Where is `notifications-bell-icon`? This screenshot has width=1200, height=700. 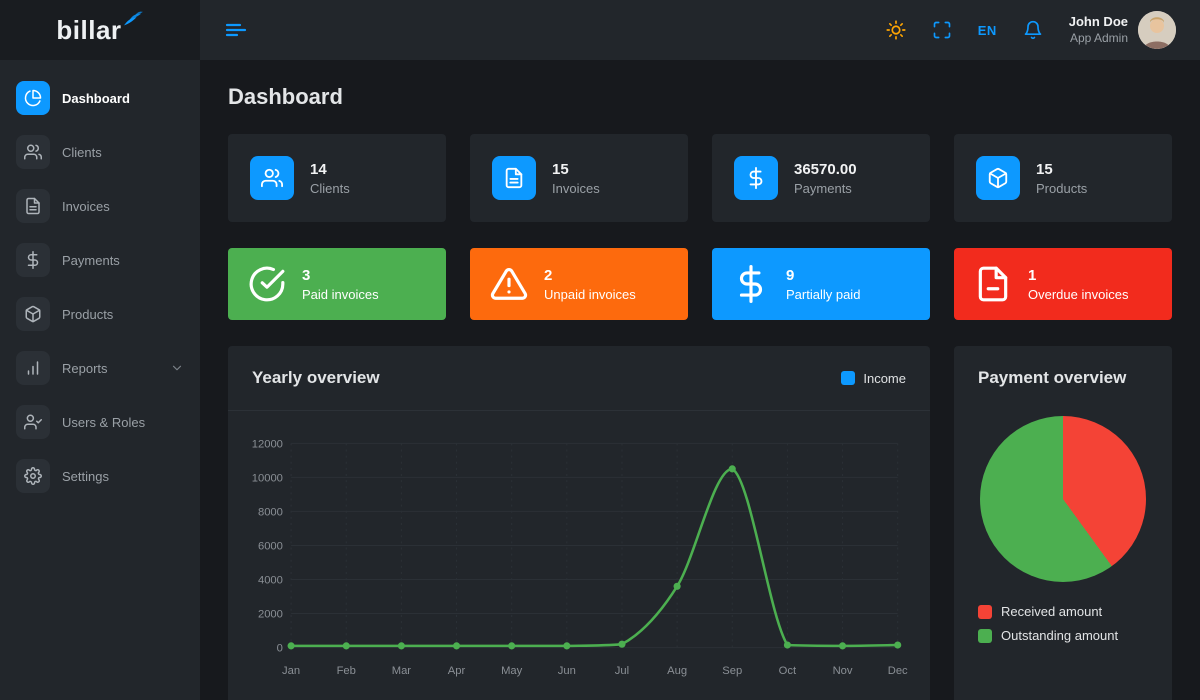
notifications-bell-icon is located at coordinates (1033, 30).